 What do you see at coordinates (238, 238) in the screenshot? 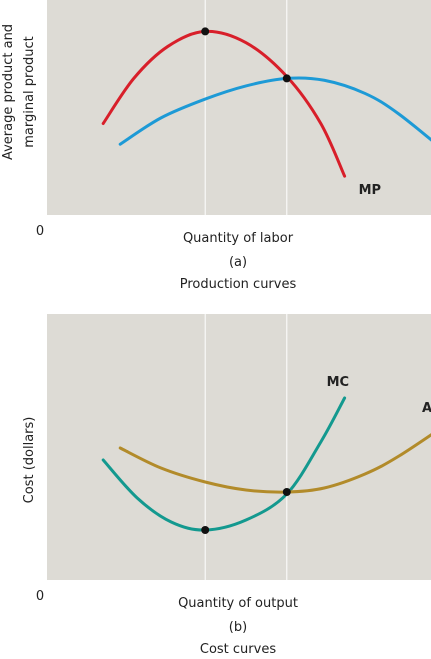
I see `x-axis-title: Quantity of labor` at bounding box center [238, 238].